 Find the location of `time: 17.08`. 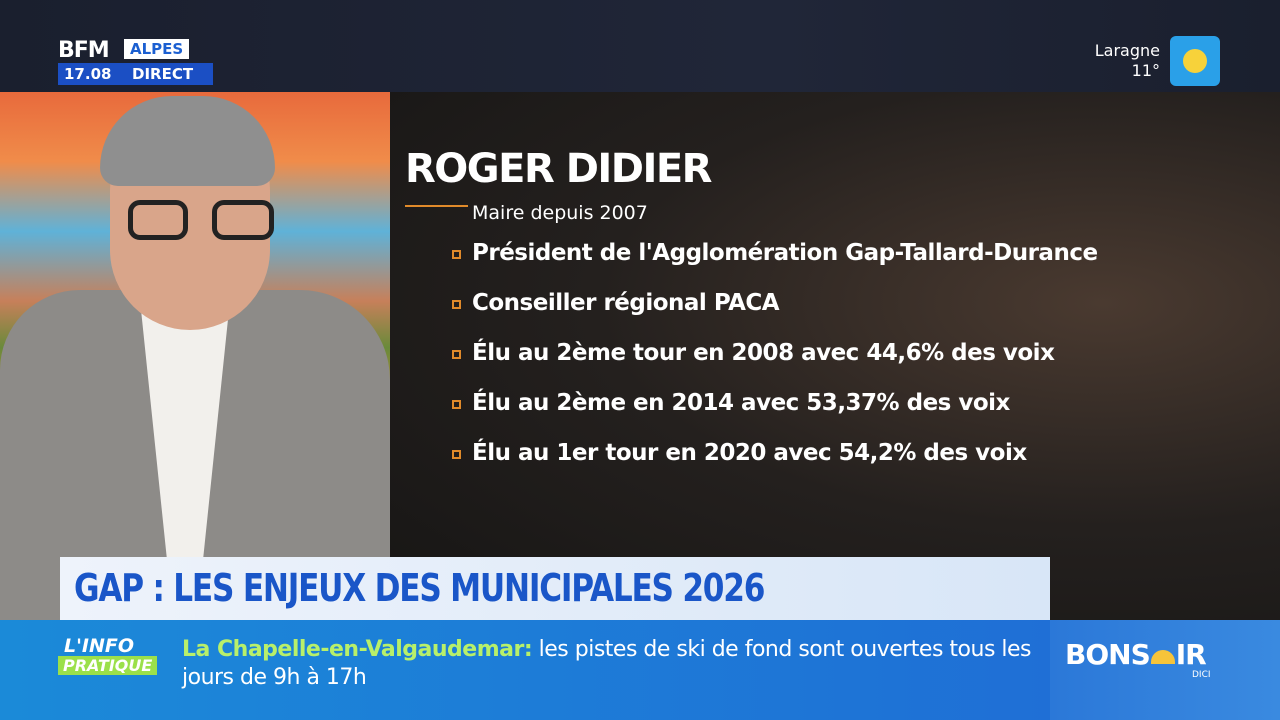

time: 17.08 is located at coordinates (88, 74).